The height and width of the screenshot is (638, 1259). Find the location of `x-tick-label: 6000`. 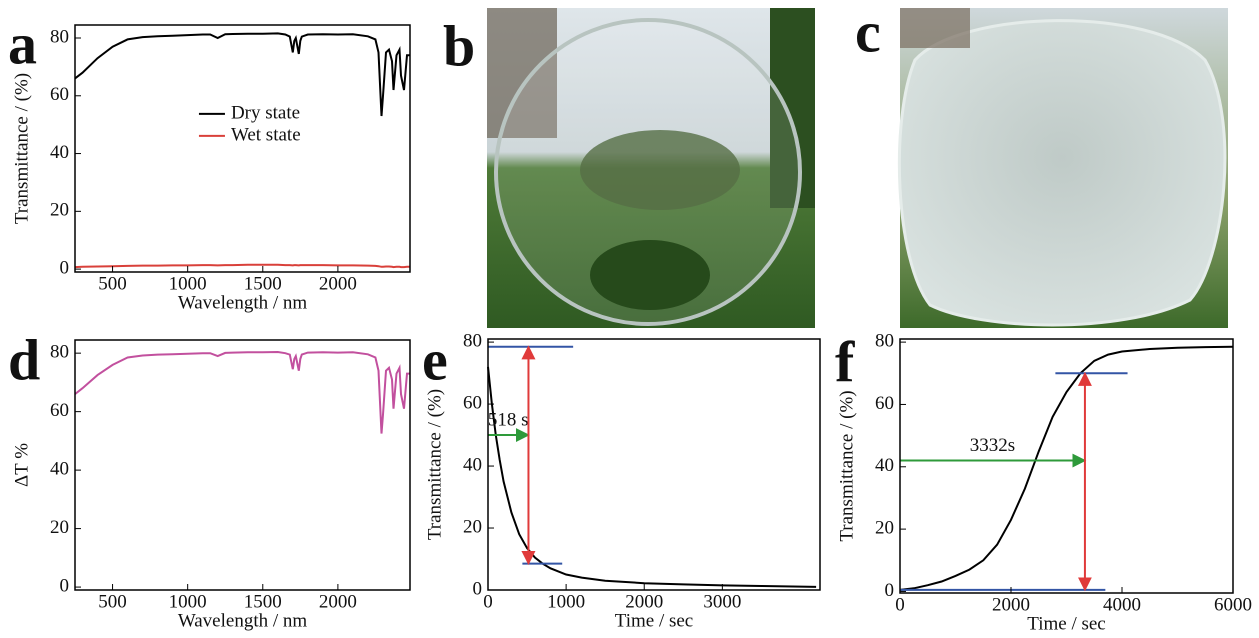

x-tick-label: 6000 is located at coordinates (1233, 604).